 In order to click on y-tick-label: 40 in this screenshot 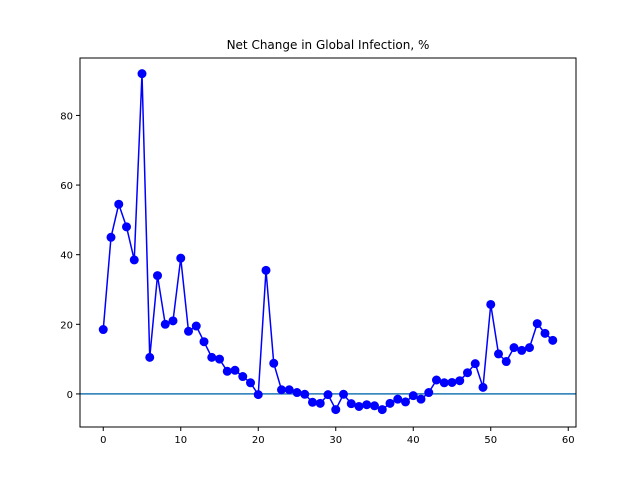, I will do `click(66, 256)`.